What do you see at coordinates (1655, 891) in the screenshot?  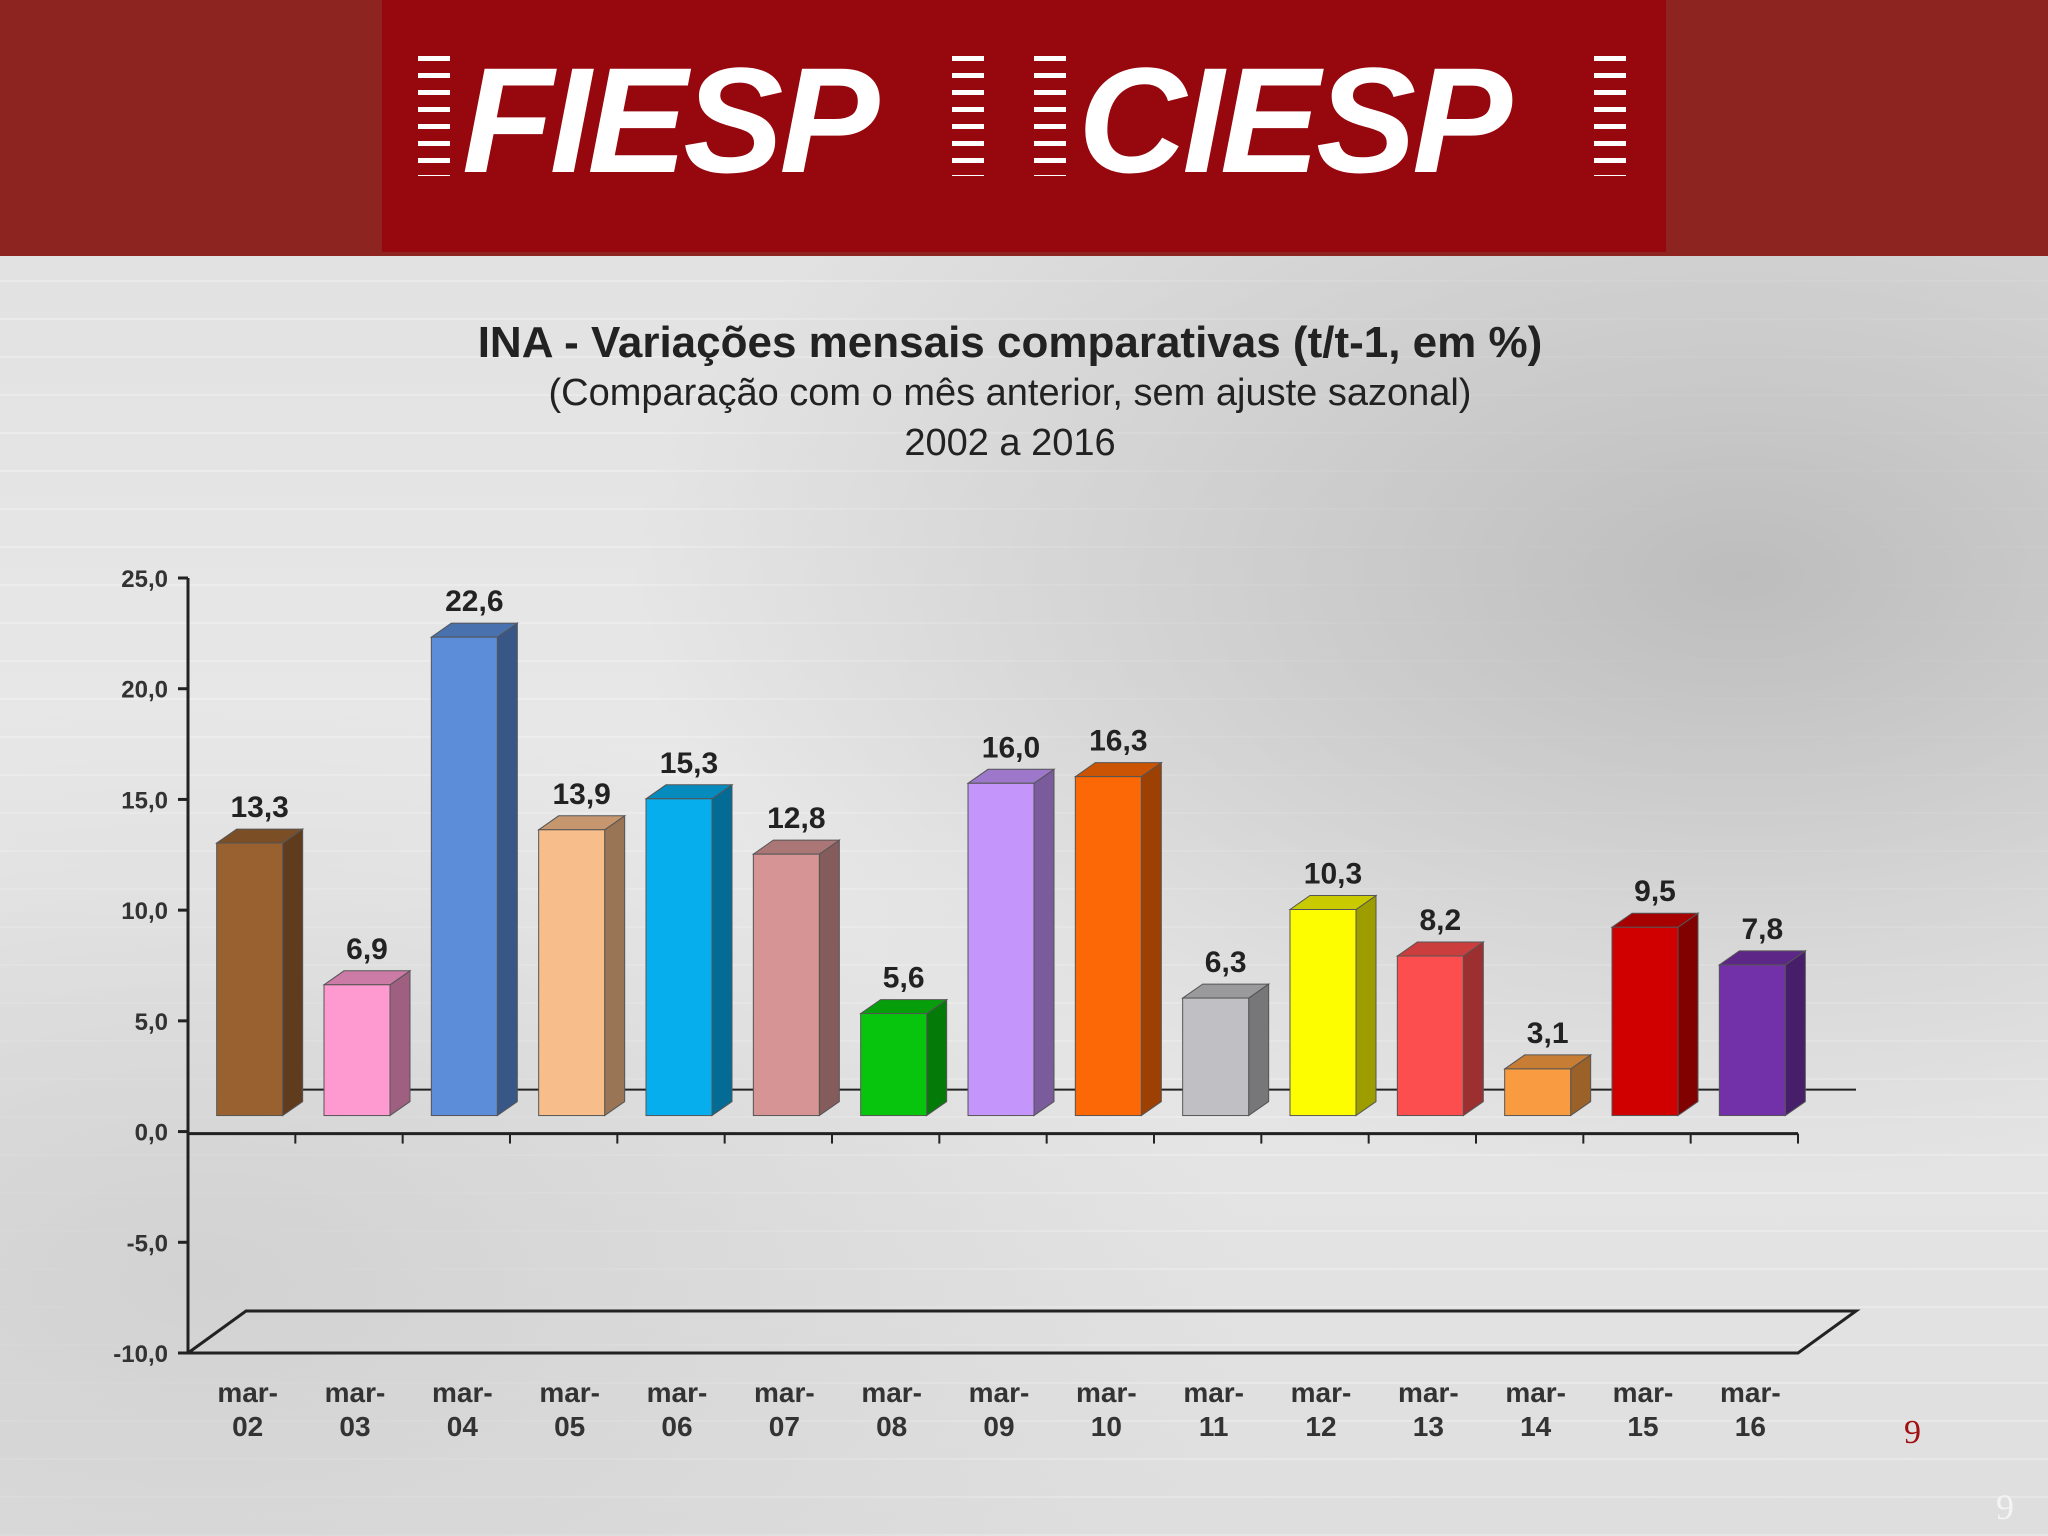 I see `data-label: 9,5` at bounding box center [1655, 891].